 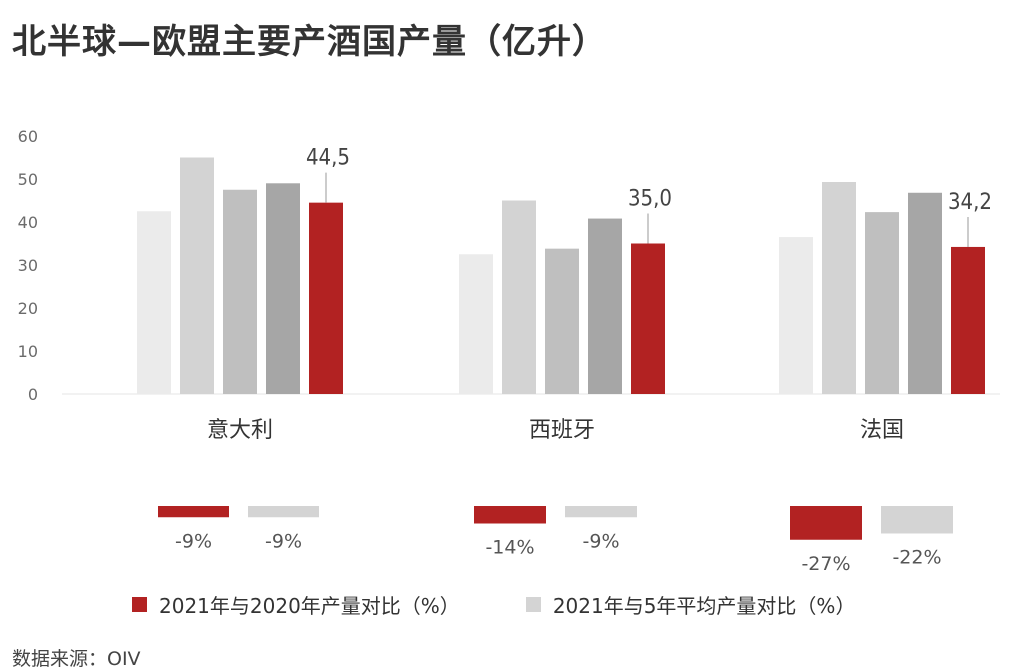 I want to click on legend-item-avg5: 2021年与5年平均产量对比（%）, so click(x=690, y=604).